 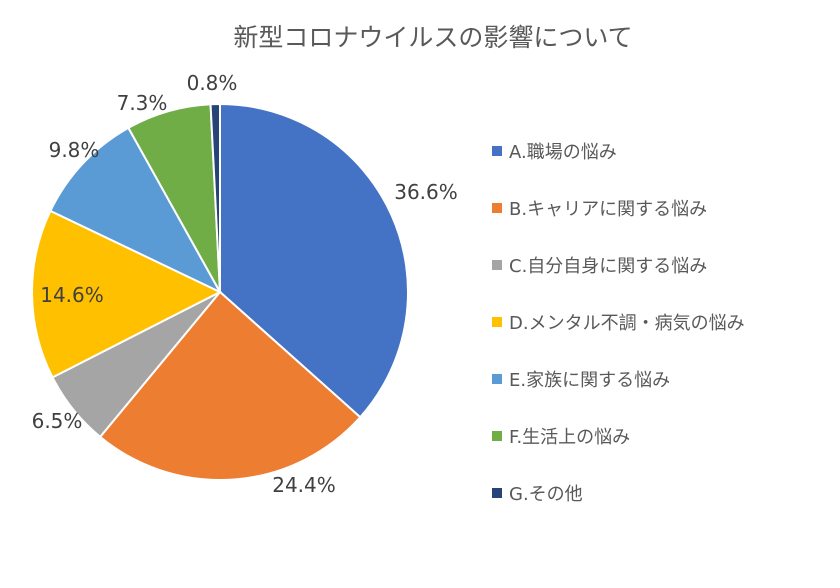 I want to click on data-label-f: 7.3%, so click(x=142, y=103).